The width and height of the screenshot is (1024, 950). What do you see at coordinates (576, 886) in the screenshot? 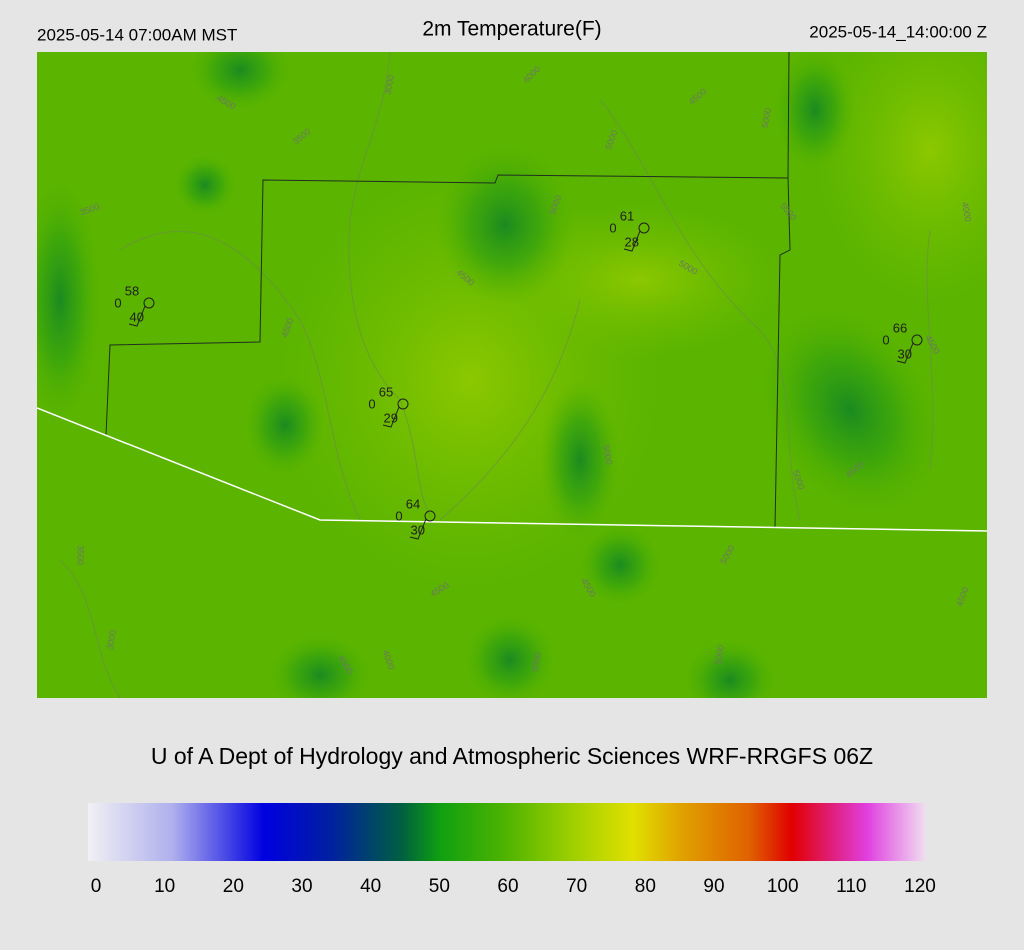
I see `colorbar-tick-label: 70` at bounding box center [576, 886].